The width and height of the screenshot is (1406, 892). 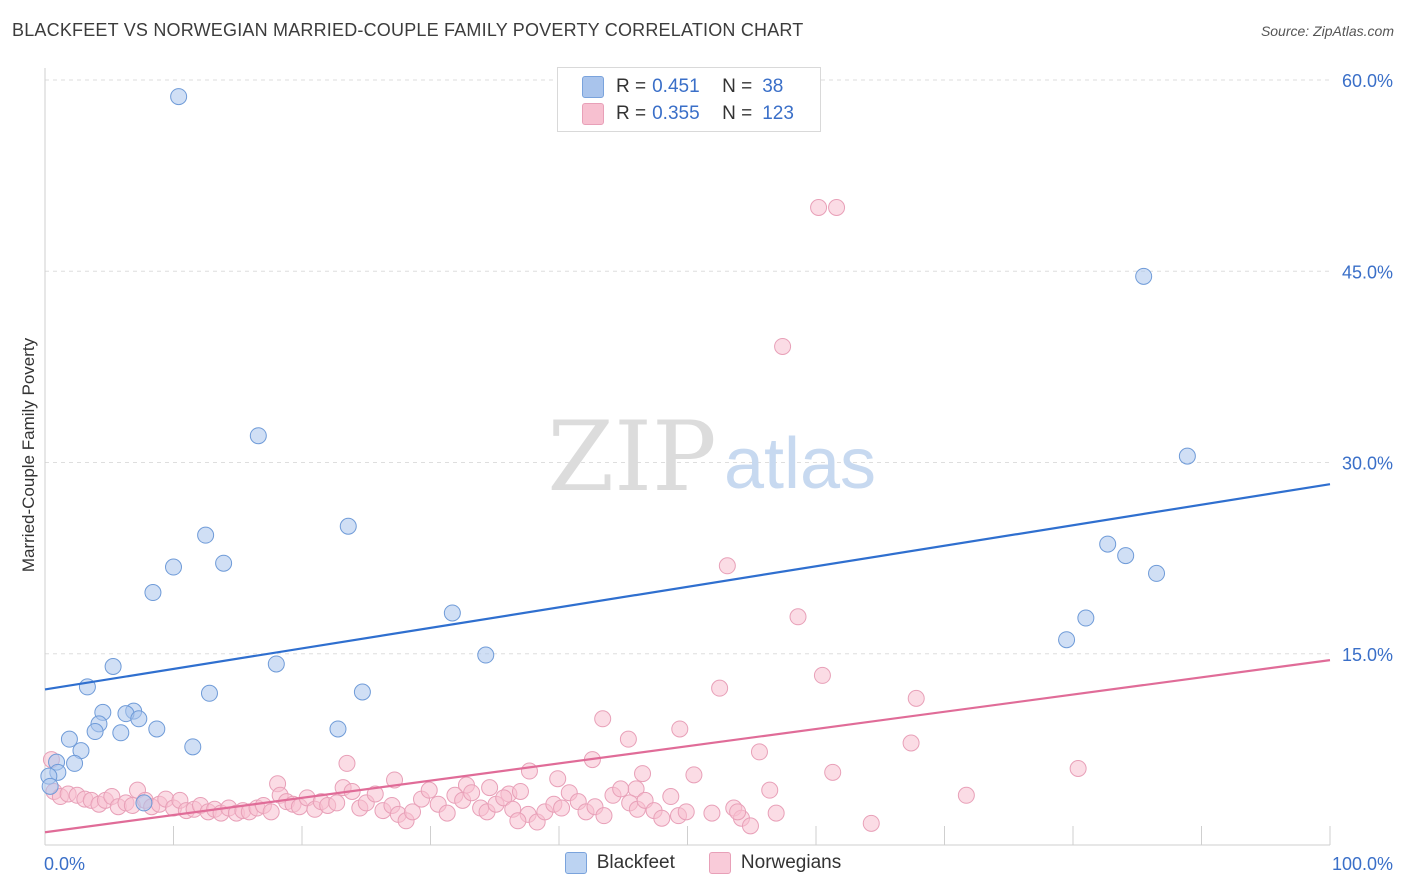 What do you see at coordinates (619, 863) in the screenshot?
I see `legend-item-blackfeet: Blackfeet` at bounding box center [619, 863].